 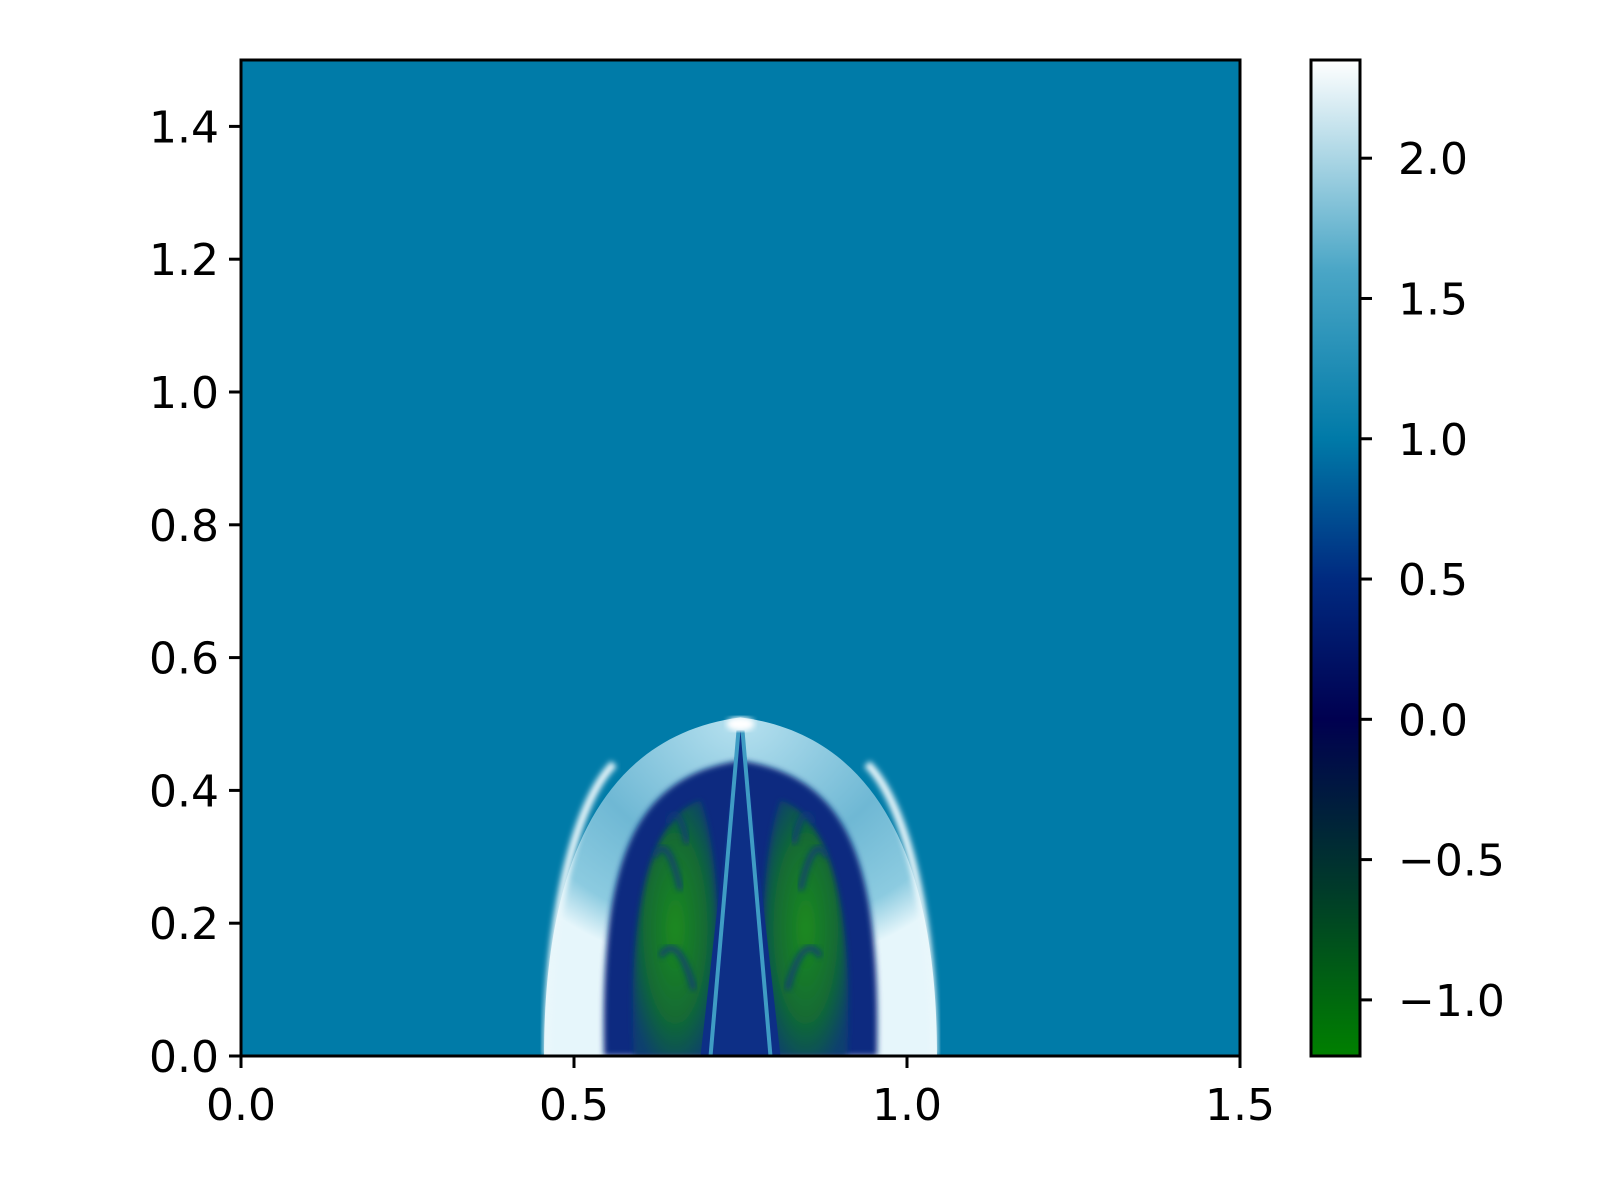 I want to click on colorbar-tick-label: 0.5, so click(x=1433, y=580).